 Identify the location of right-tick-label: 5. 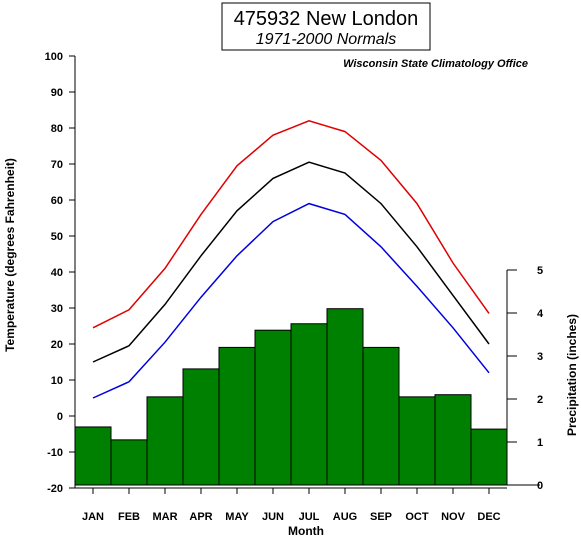
(540, 271).